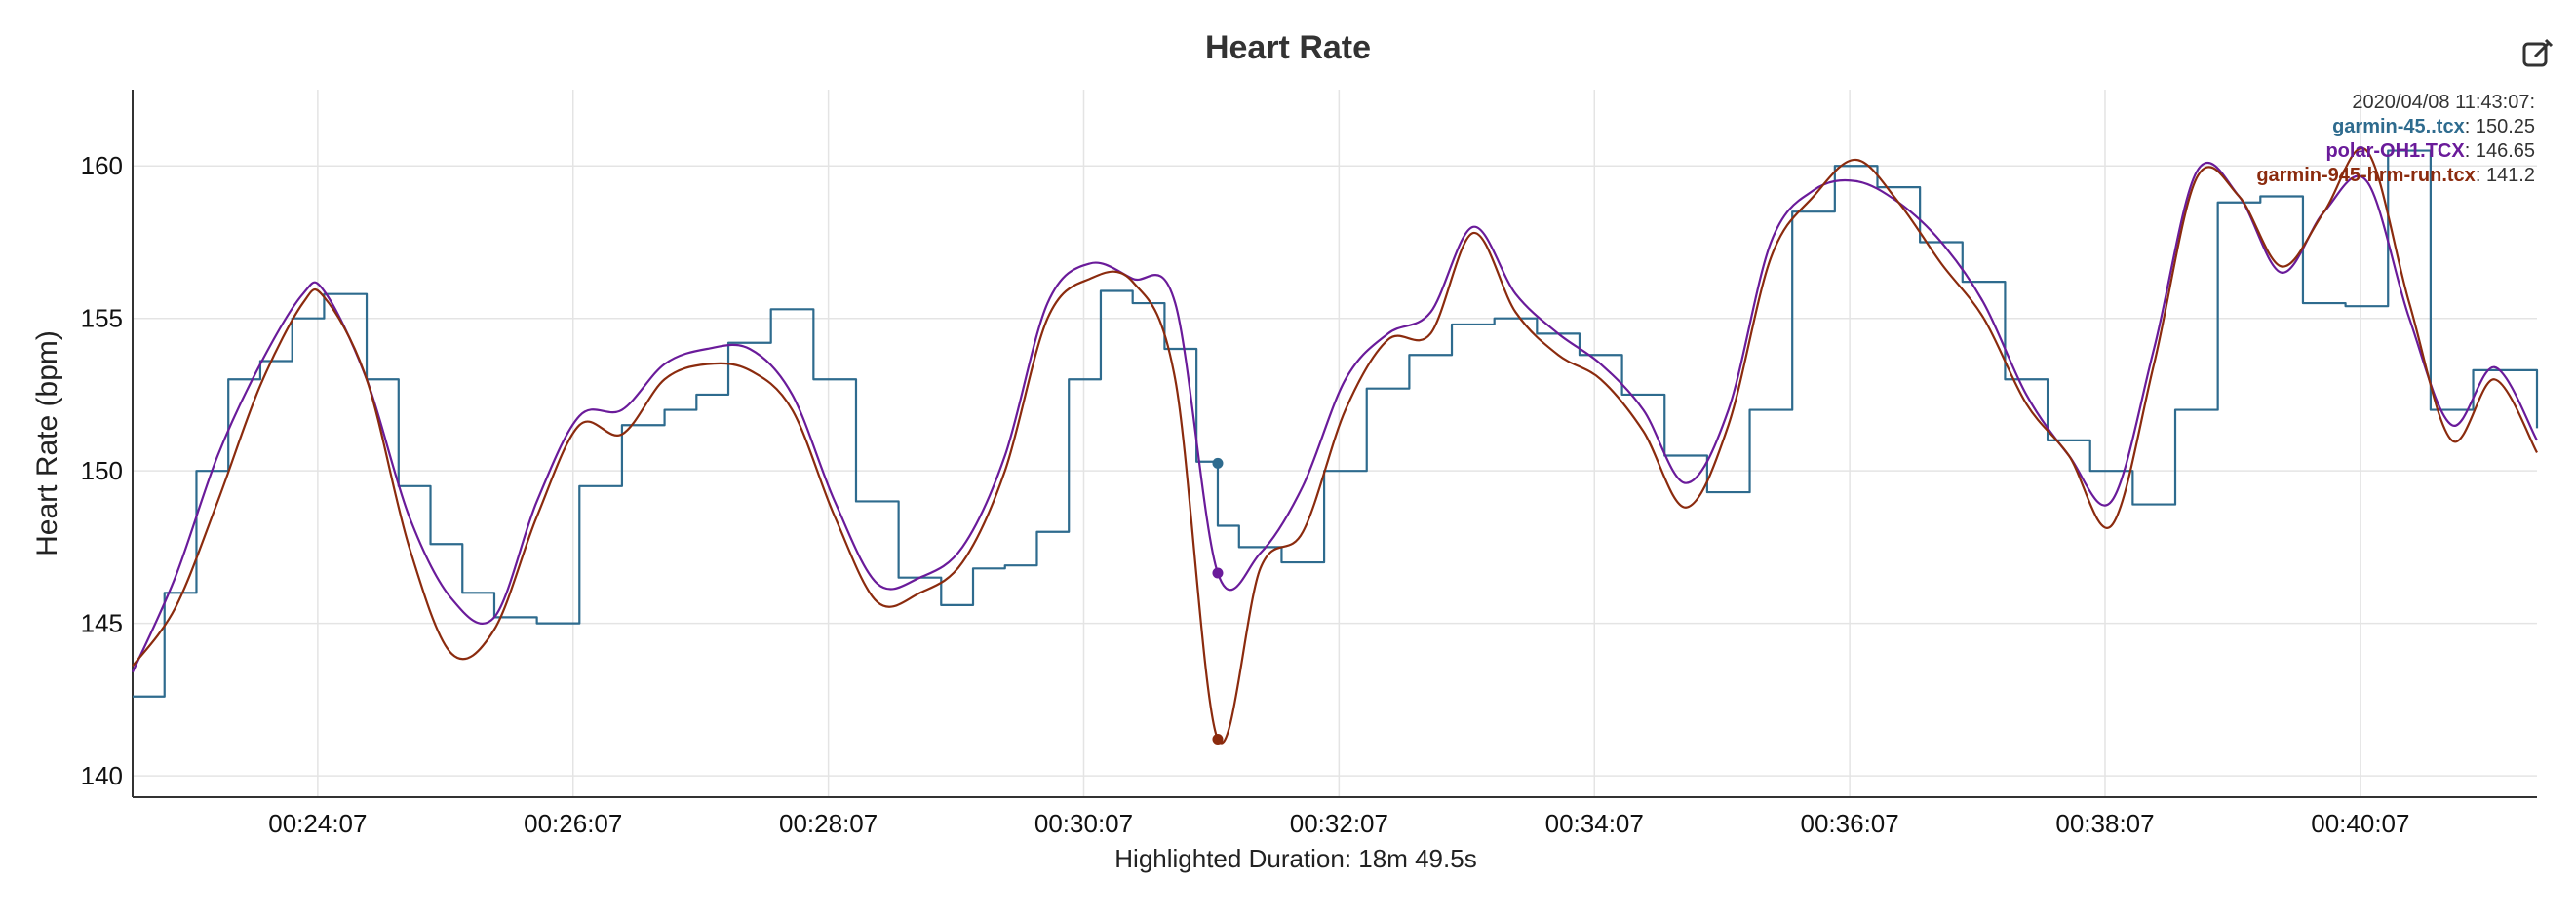  I want to click on x-tick-label: 00:28:07, so click(828, 823).